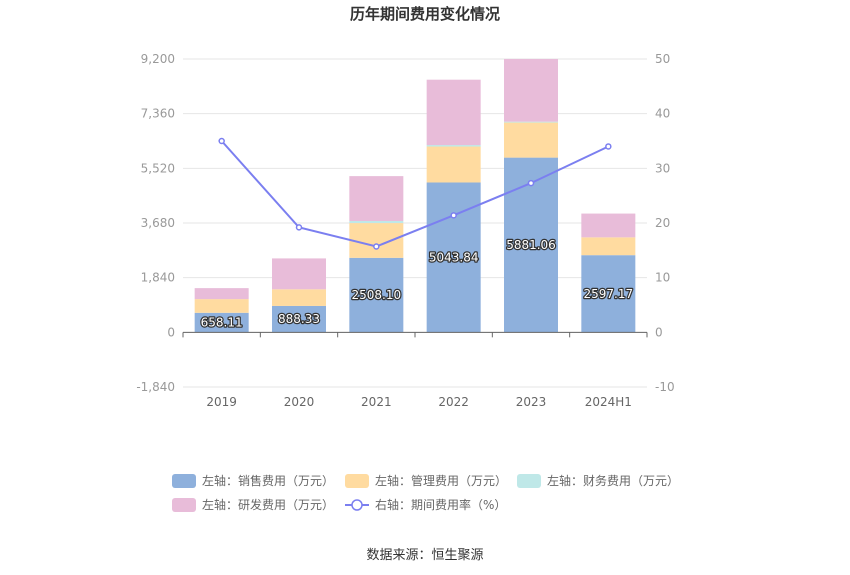 This screenshot has width=850, height=575. What do you see at coordinates (376, 402) in the screenshot?
I see `x-tick-label: 2021` at bounding box center [376, 402].